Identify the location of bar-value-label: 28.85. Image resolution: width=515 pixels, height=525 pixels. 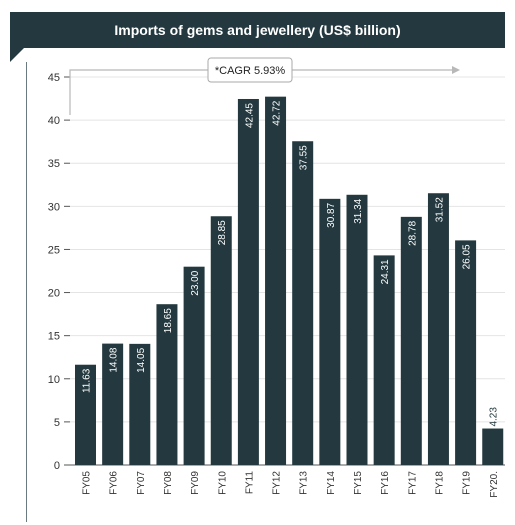
(222, 232).